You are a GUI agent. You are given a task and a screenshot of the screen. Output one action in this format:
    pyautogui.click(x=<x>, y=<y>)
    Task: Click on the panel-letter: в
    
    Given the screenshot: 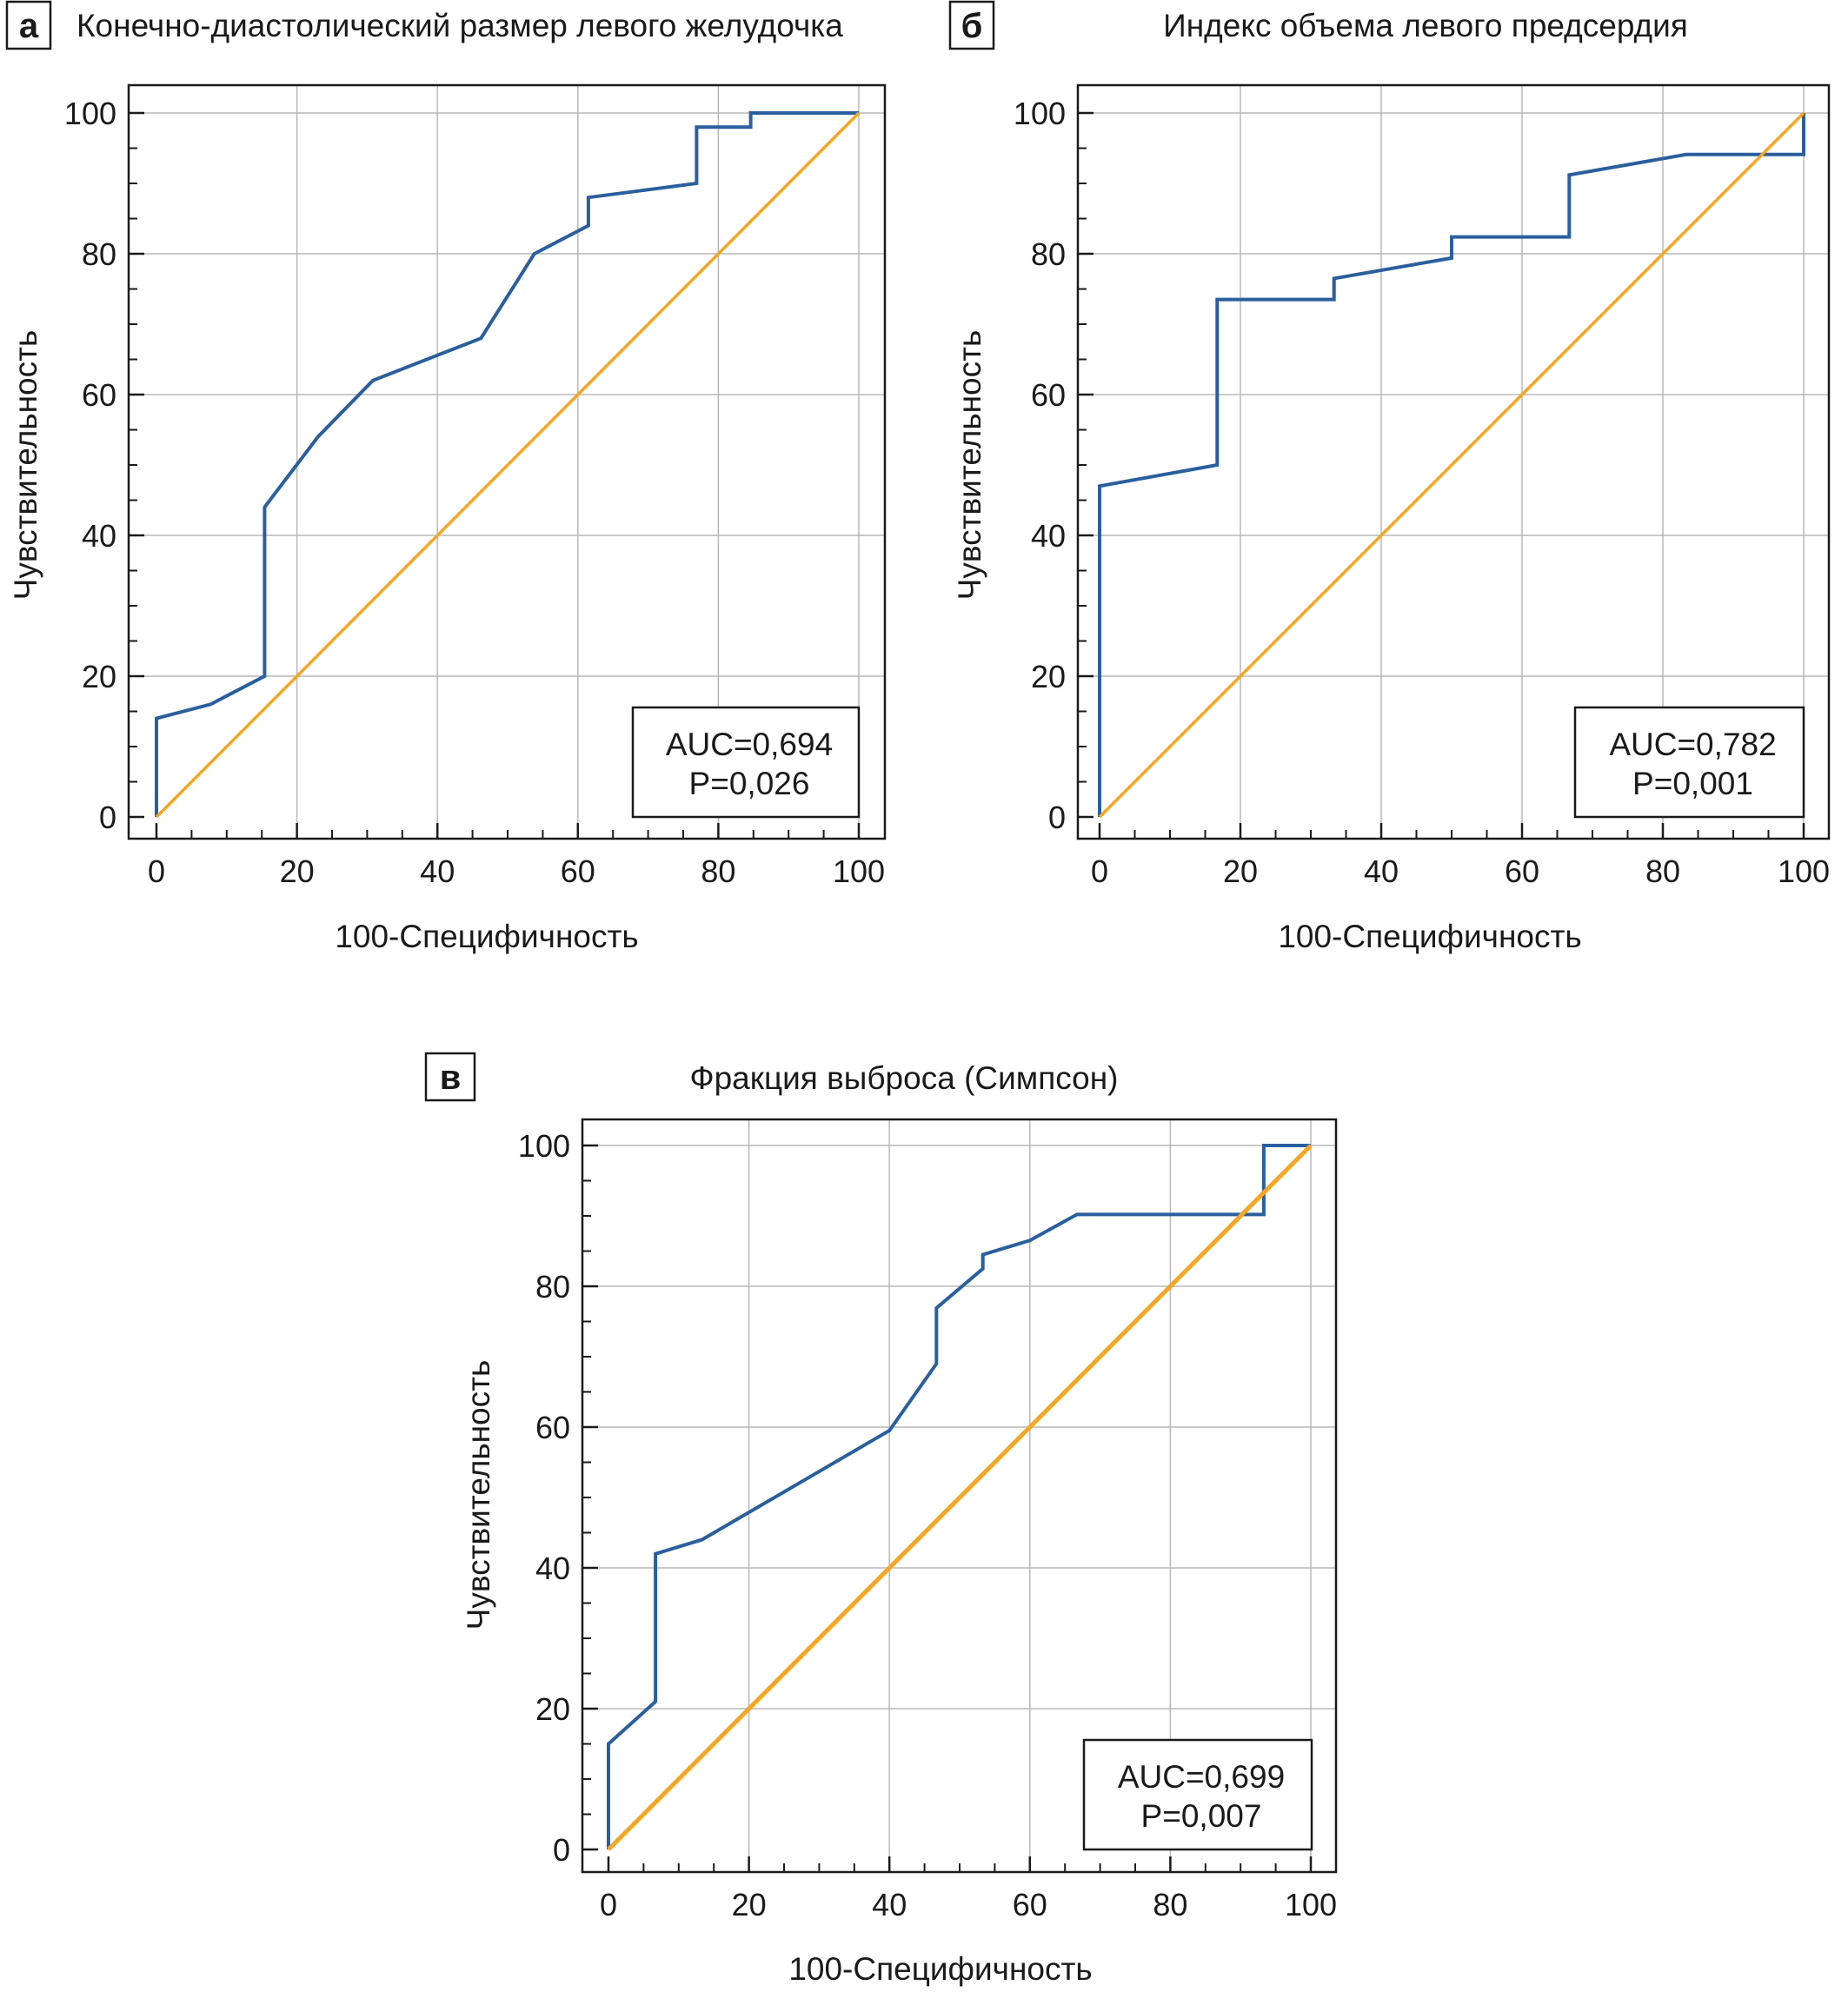 What is the action you would take?
    pyautogui.click(x=451, y=1078)
    